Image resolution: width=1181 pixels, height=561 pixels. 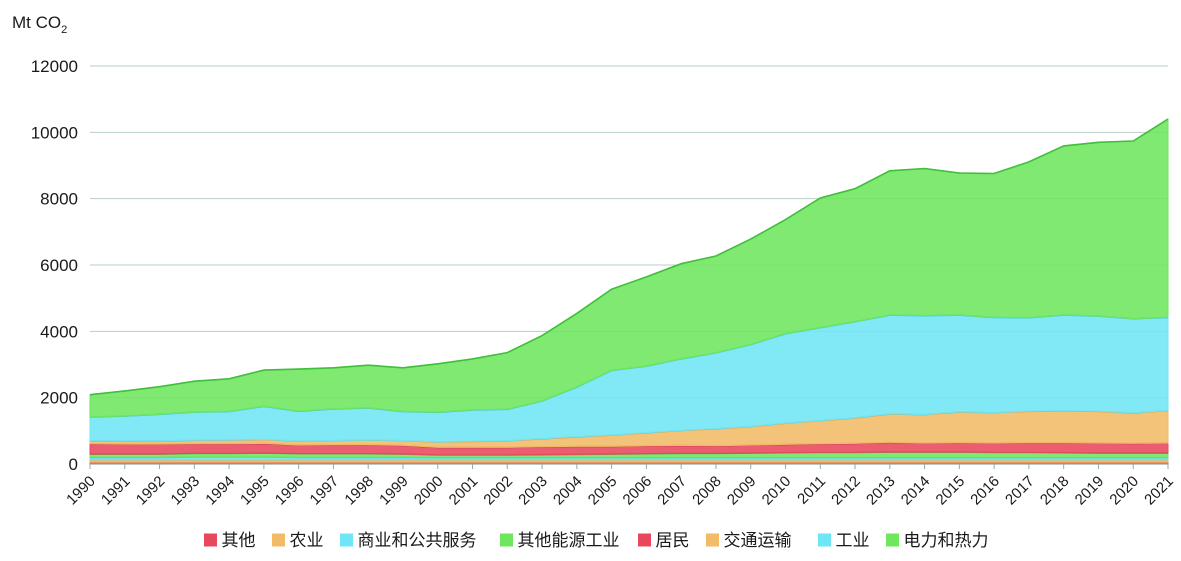 What do you see at coordinates (64, 30) in the screenshot?
I see `y-axis-unit-subscript: 2` at bounding box center [64, 30].